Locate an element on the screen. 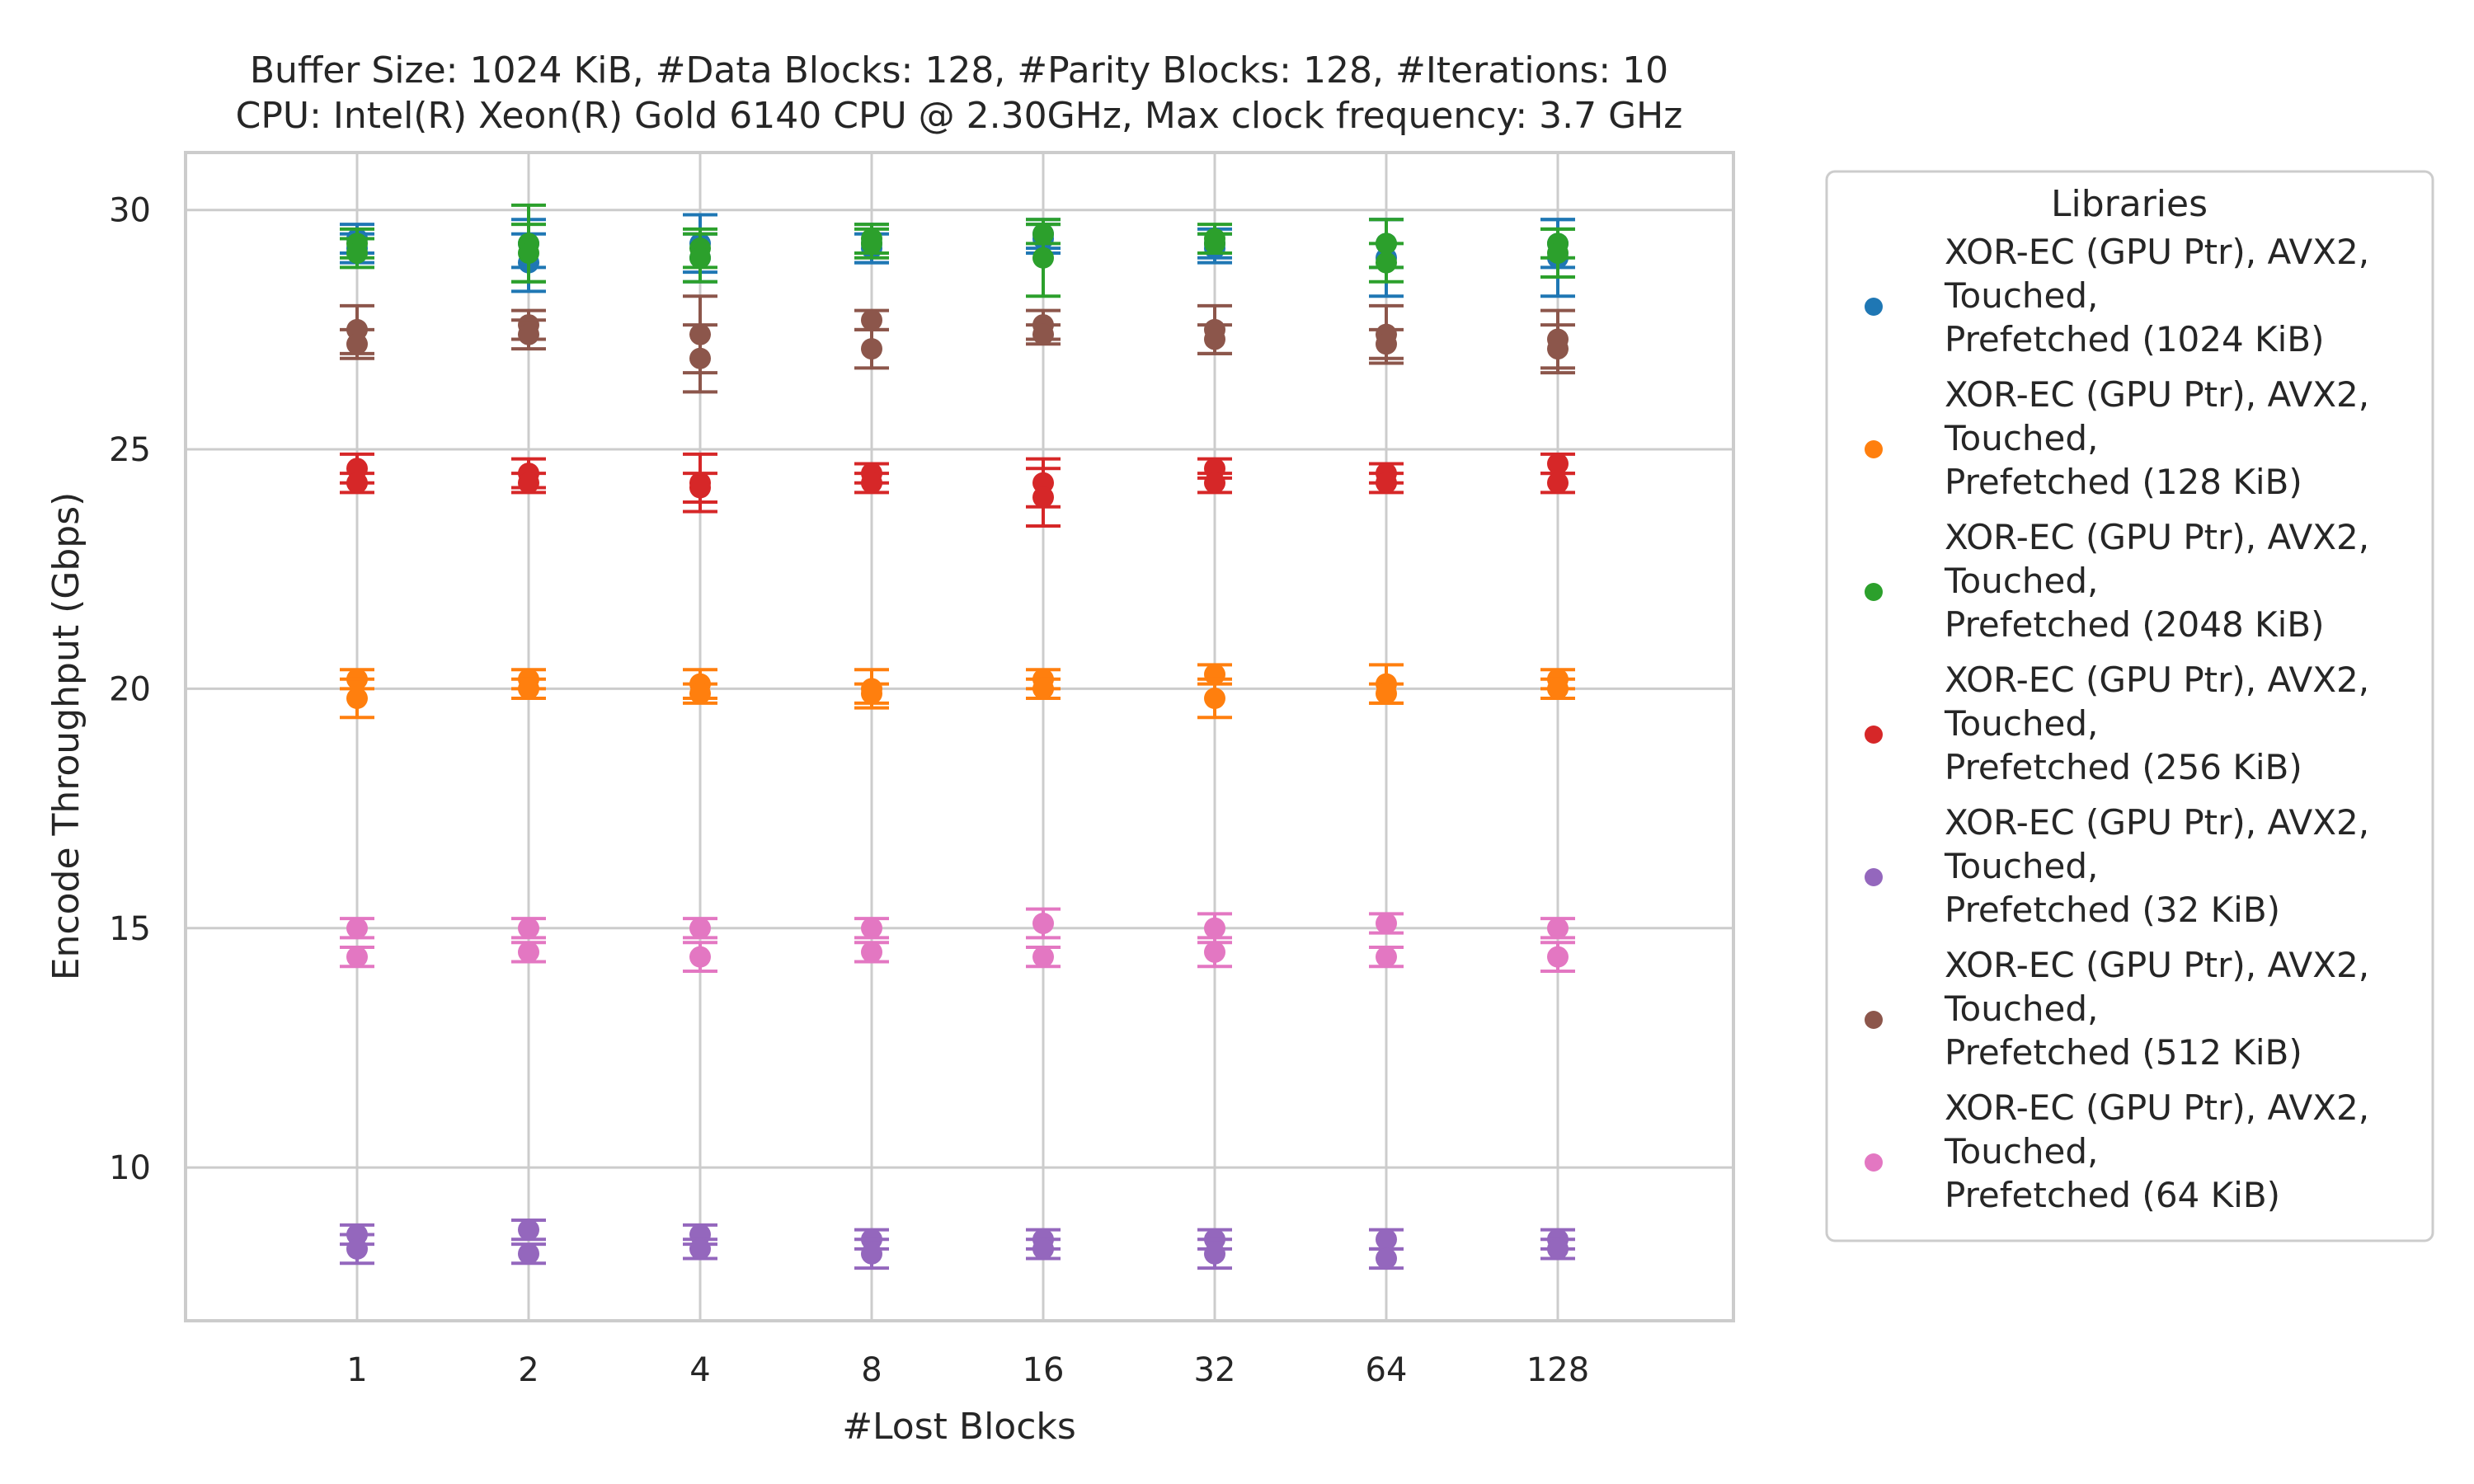 The image size is (2474, 1484). y-axis-label: Encode Throughput (Gbps) is located at coordinates (66, 736).